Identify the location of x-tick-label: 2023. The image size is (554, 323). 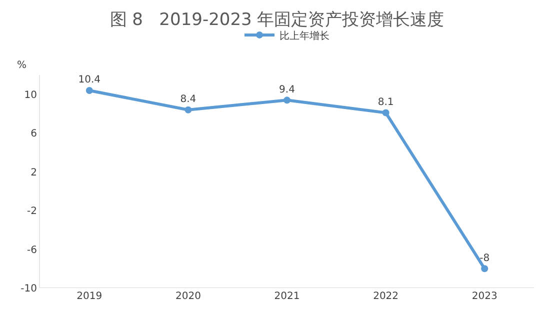
(485, 296).